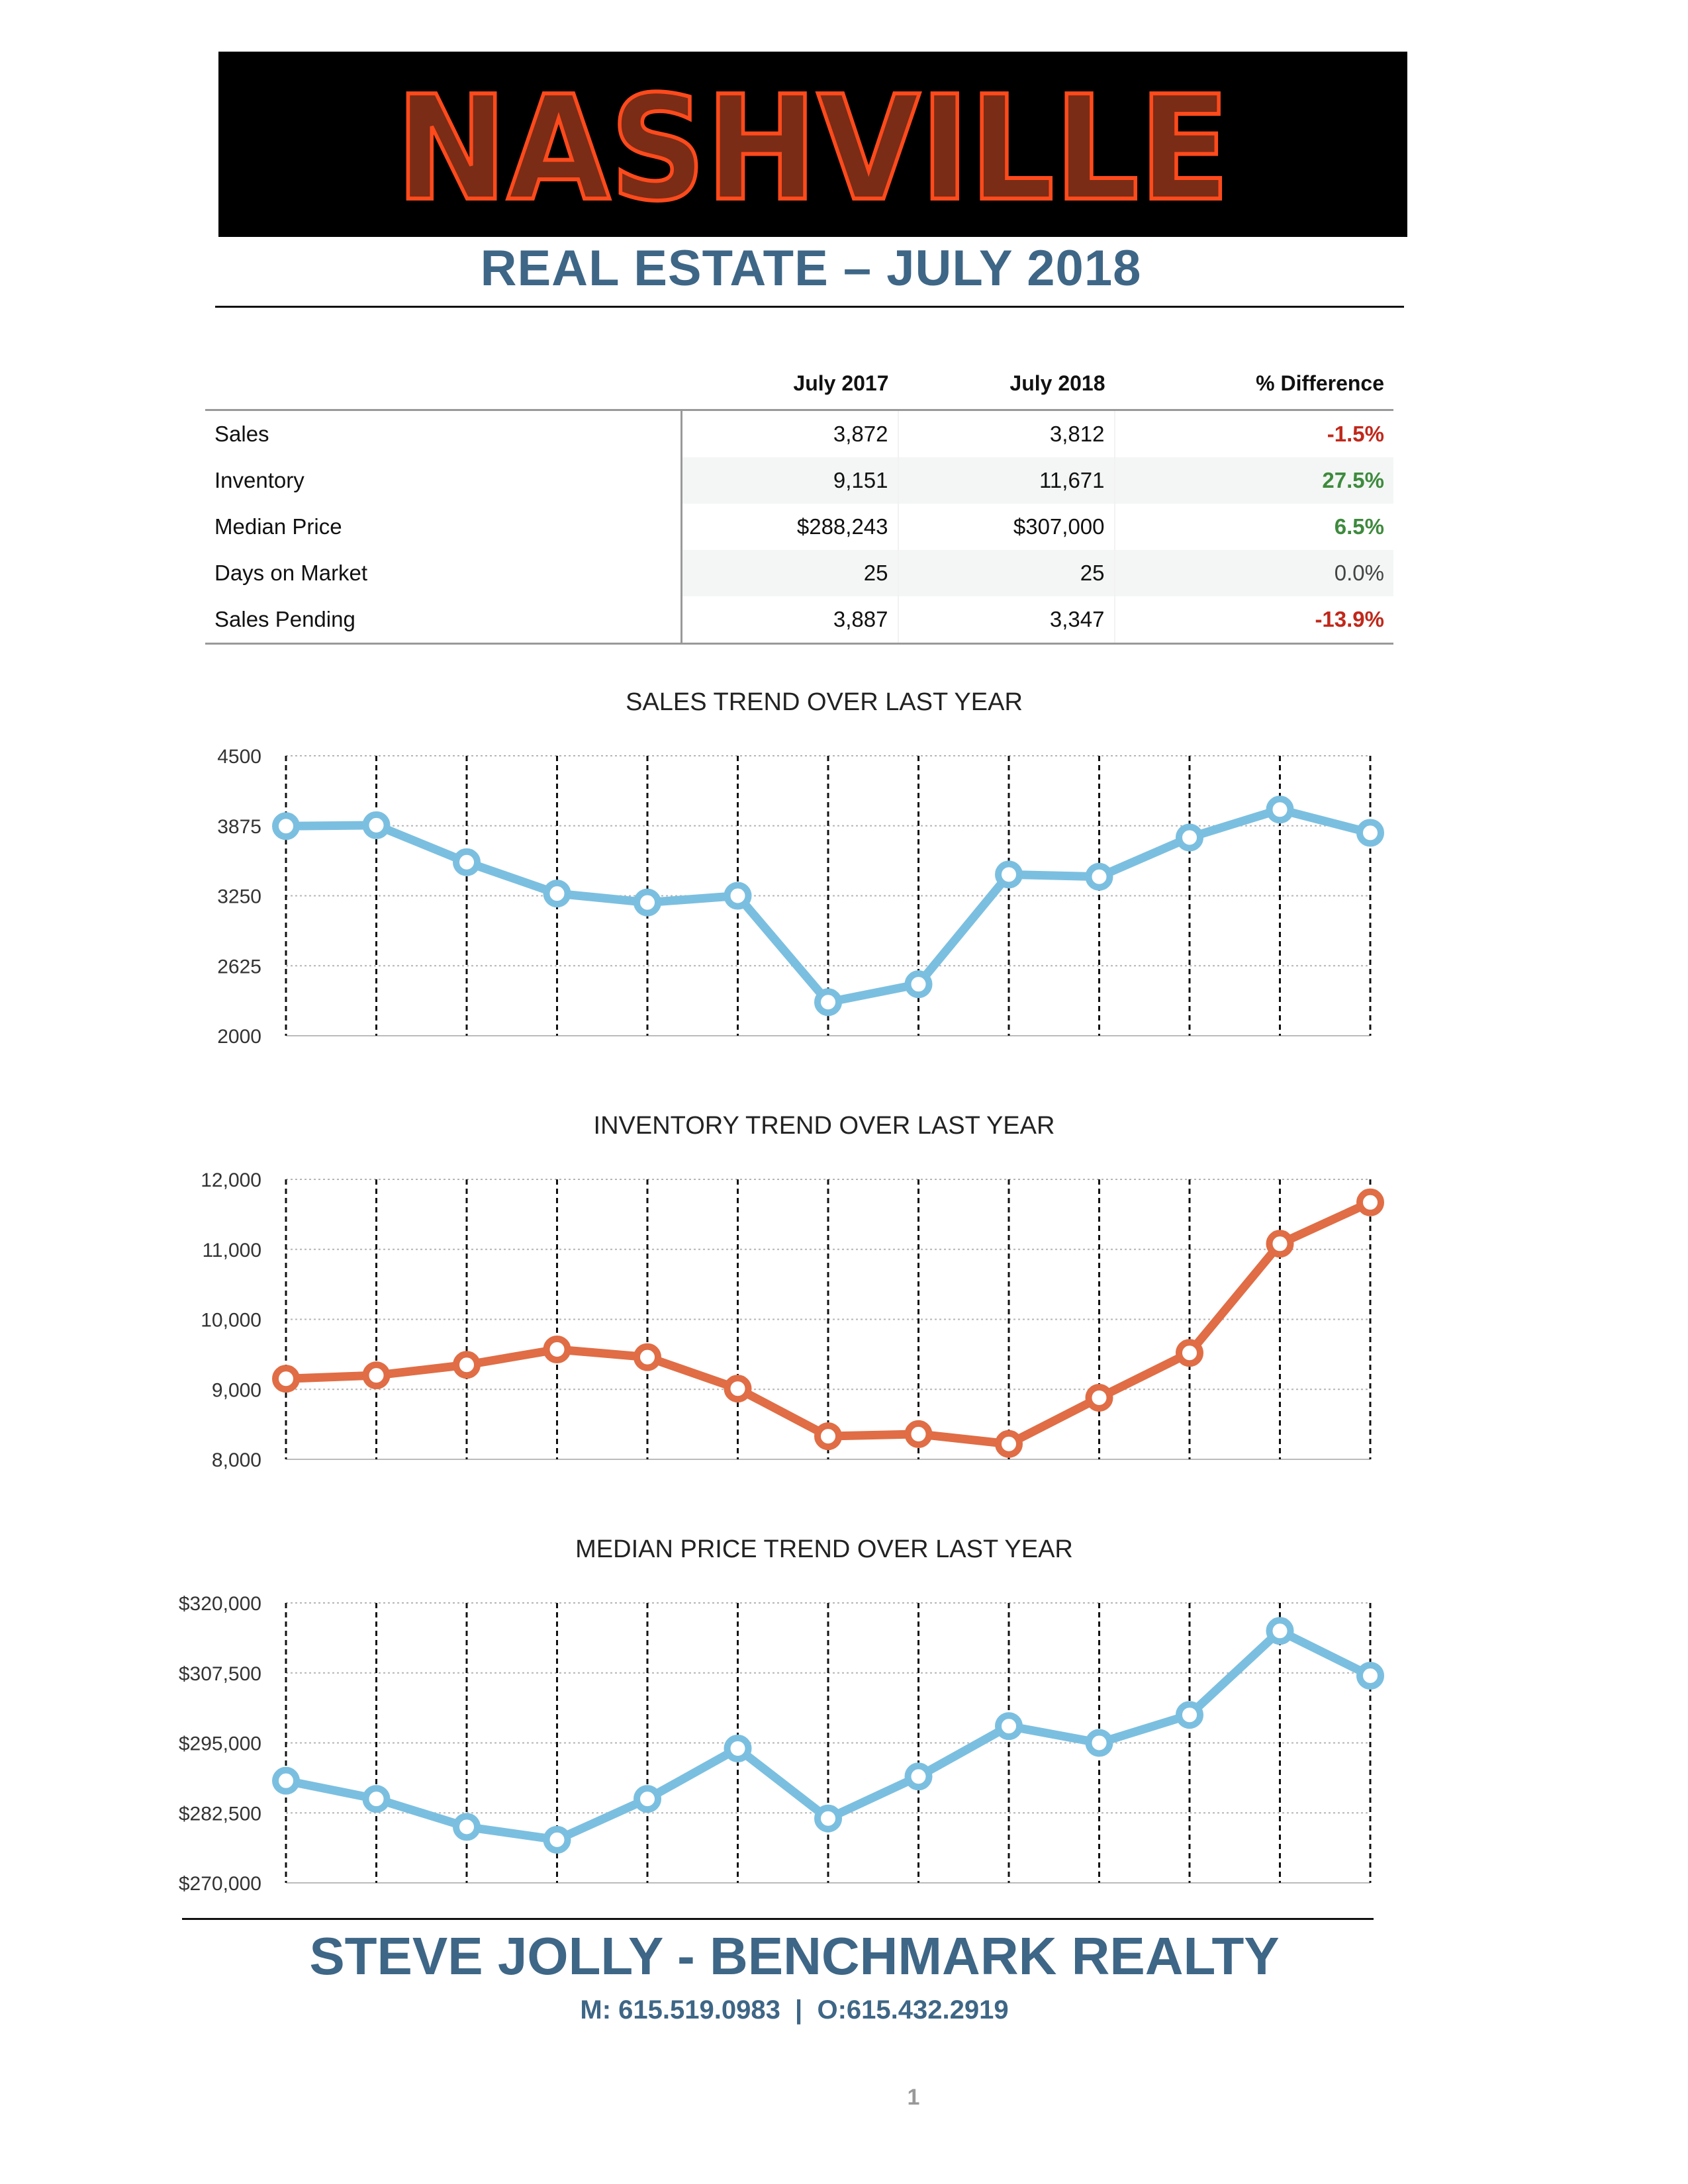 The image size is (1688, 2184). What do you see at coordinates (231, 1321) in the screenshot?
I see `y-tick-label: 10,000` at bounding box center [231, 1321].